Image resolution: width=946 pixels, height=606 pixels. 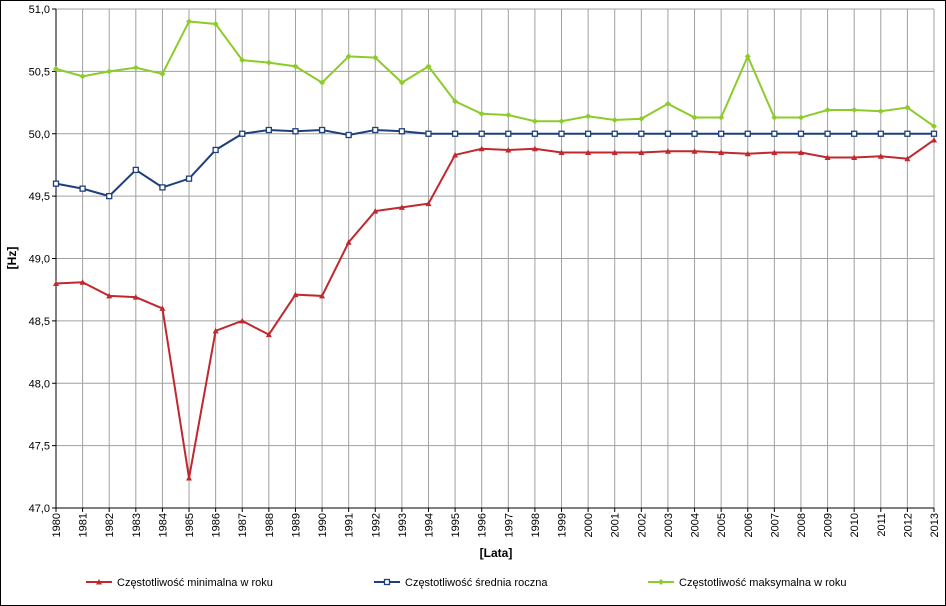 What do you see at coordinates (39, 10) in the screenshot?
I see `y-tick-label: 51,0` at bounding box center [39, 10].